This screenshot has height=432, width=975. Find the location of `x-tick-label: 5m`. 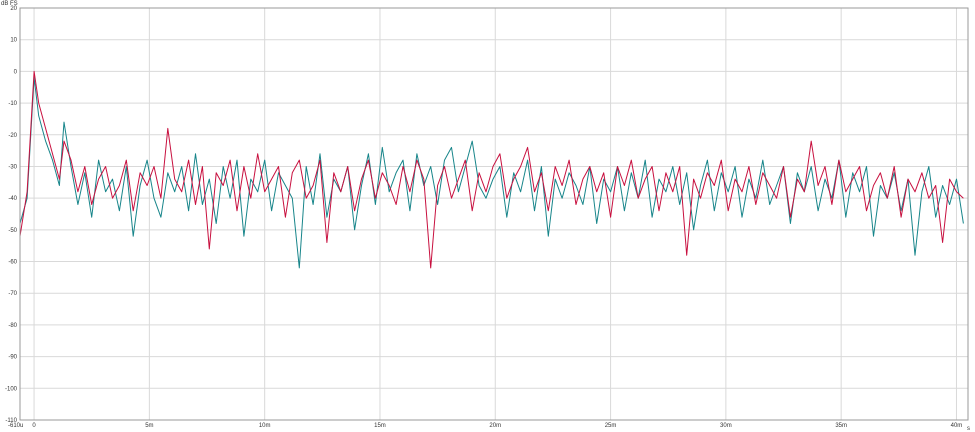

x-tick-label: 5m is located at coordinates (149, 426).